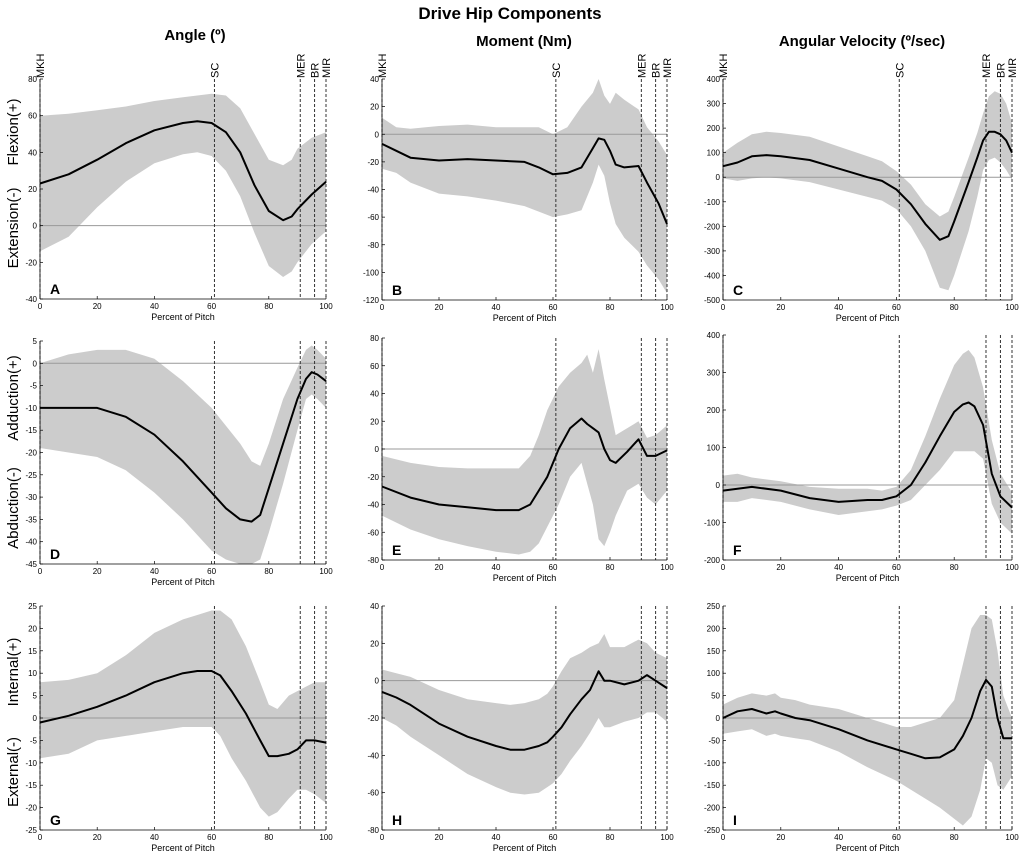 The height and width of the screenshot is (859, 1021). I want to click on y-tick-label-H: 40, so click(374, 606).